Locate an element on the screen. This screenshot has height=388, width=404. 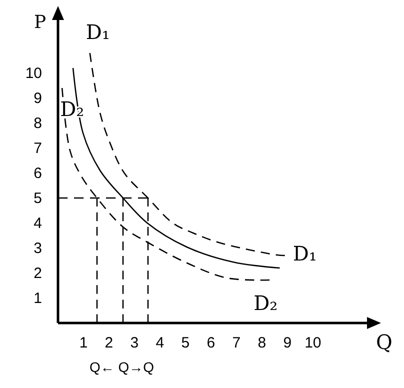
series-label: D₁ is located at coordinates (304, 254).